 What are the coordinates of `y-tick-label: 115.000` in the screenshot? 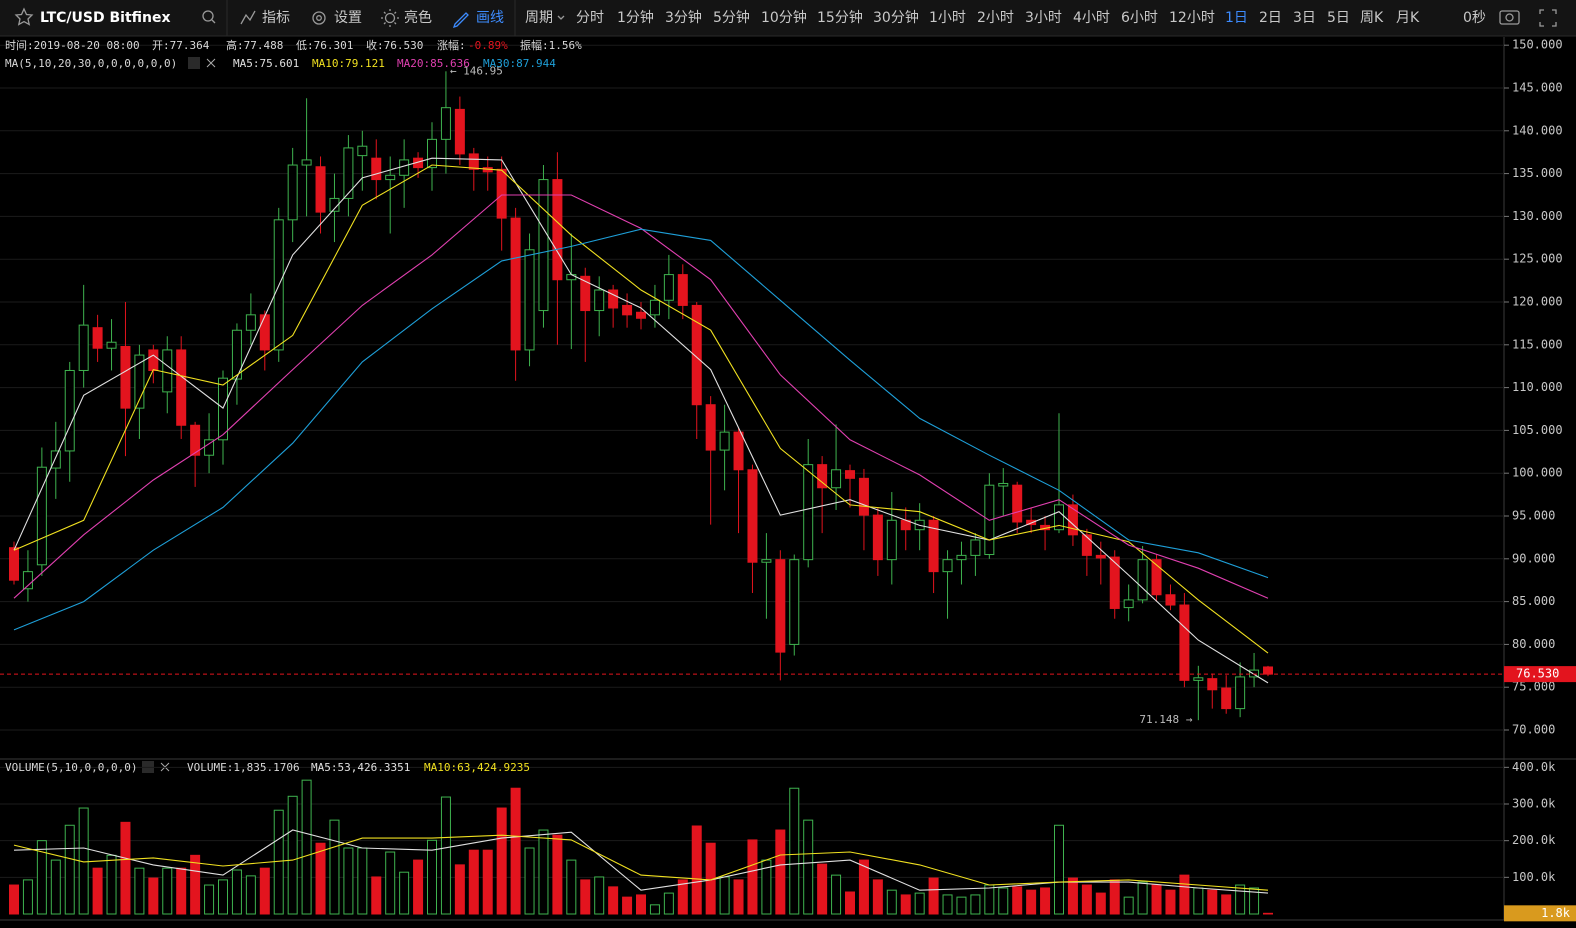 It's located at (1537, 344).